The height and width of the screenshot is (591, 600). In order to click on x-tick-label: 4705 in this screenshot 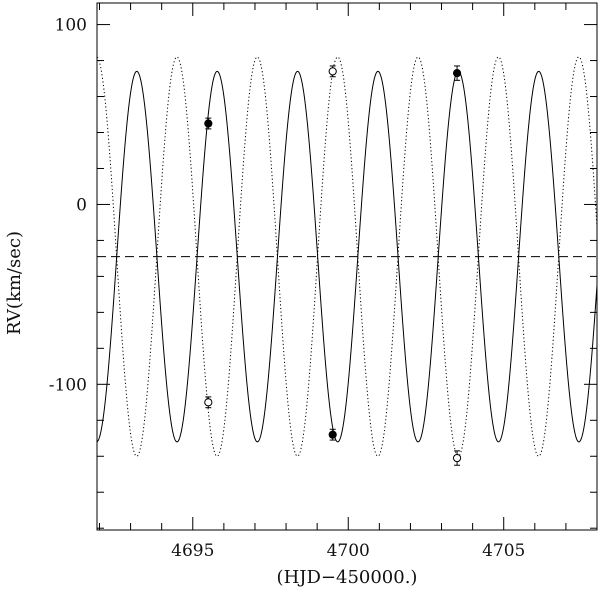, I will do `click(503, 551)`.